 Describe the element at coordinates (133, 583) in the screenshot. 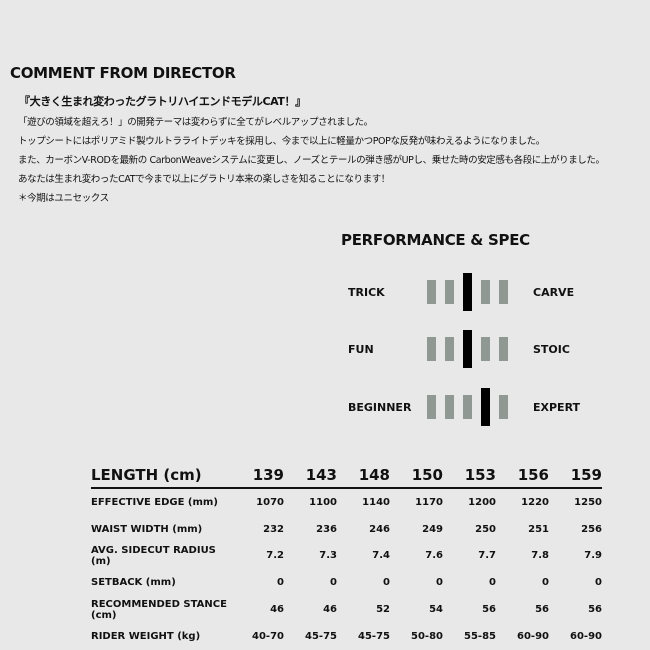

I see `spec-label: SETBACK (mm)` at that location.